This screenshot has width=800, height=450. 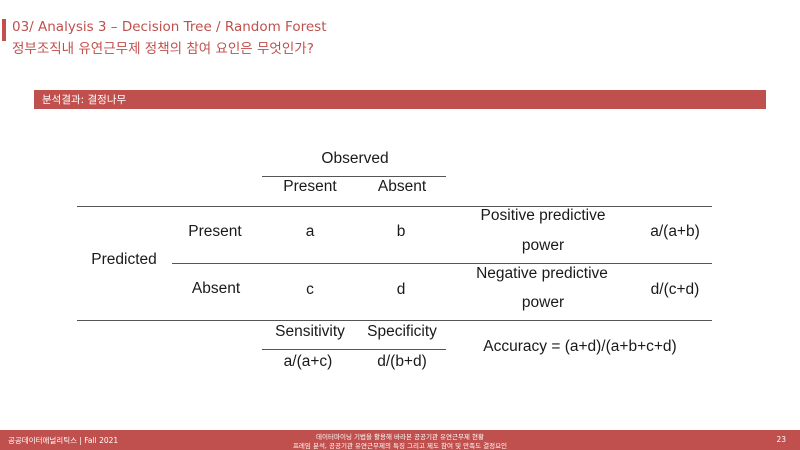 I want to click on ppv-formula: a/(a+b), so click(x=675, y=231).